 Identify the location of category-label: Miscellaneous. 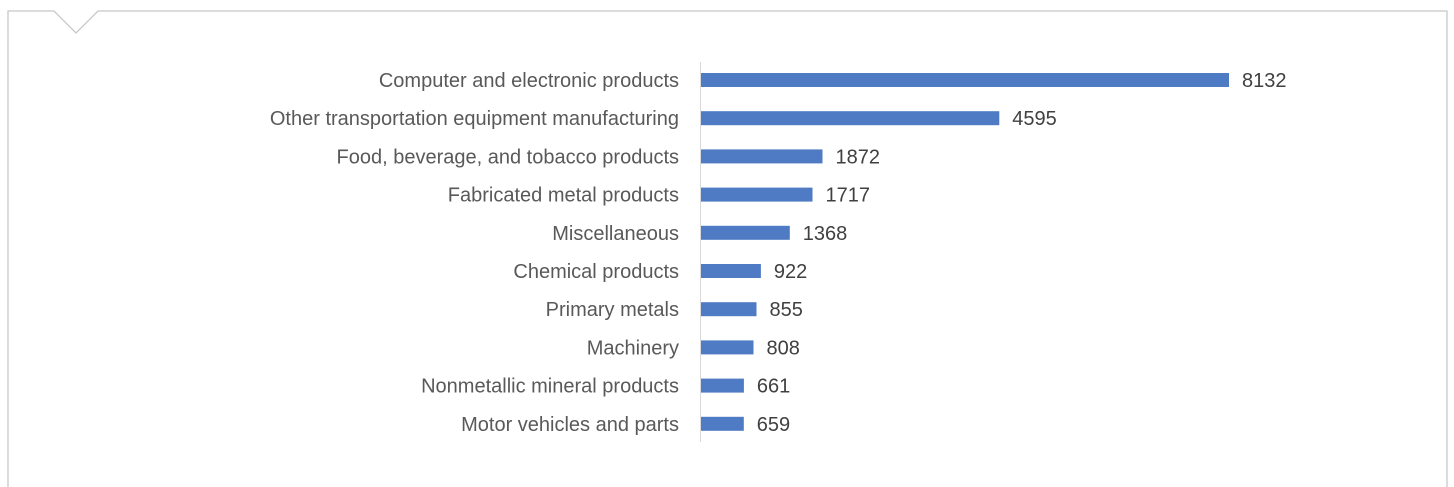
(615, 234).